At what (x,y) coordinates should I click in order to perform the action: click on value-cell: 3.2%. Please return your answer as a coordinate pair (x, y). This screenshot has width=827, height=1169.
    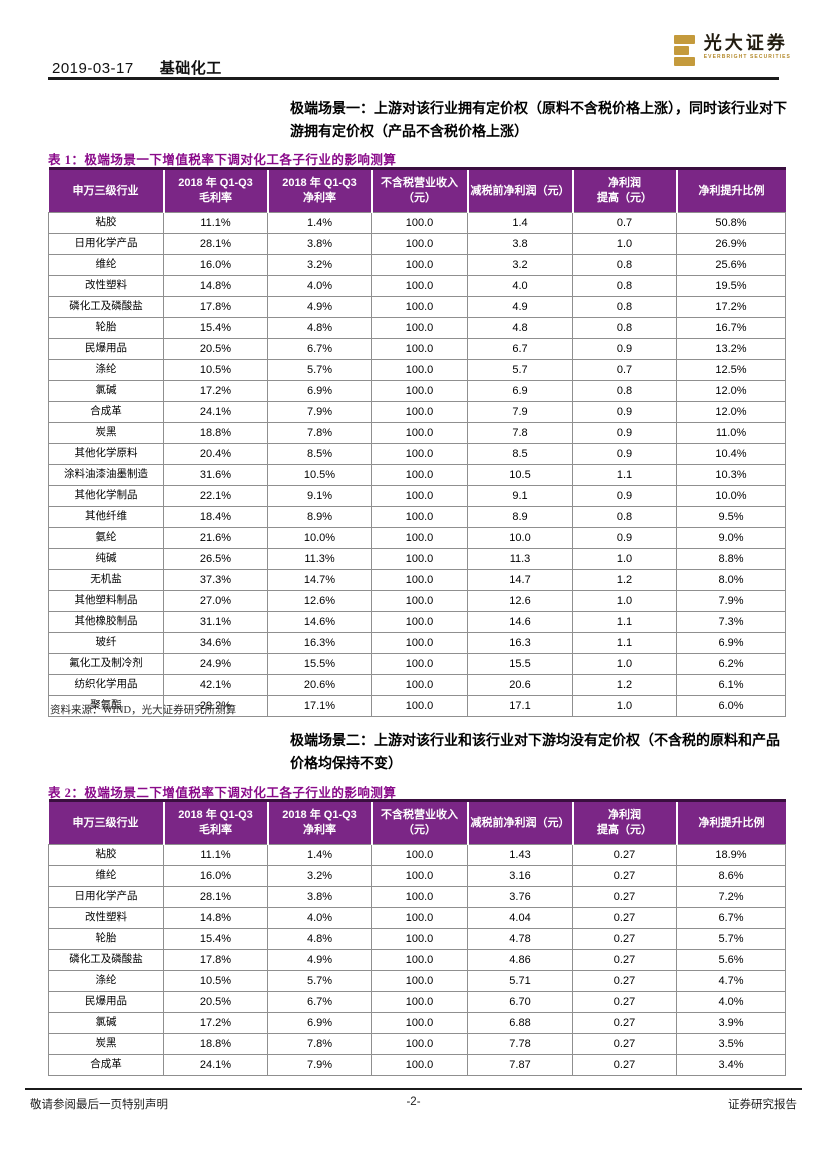
    Looking at the image, I should click on (319, 876).